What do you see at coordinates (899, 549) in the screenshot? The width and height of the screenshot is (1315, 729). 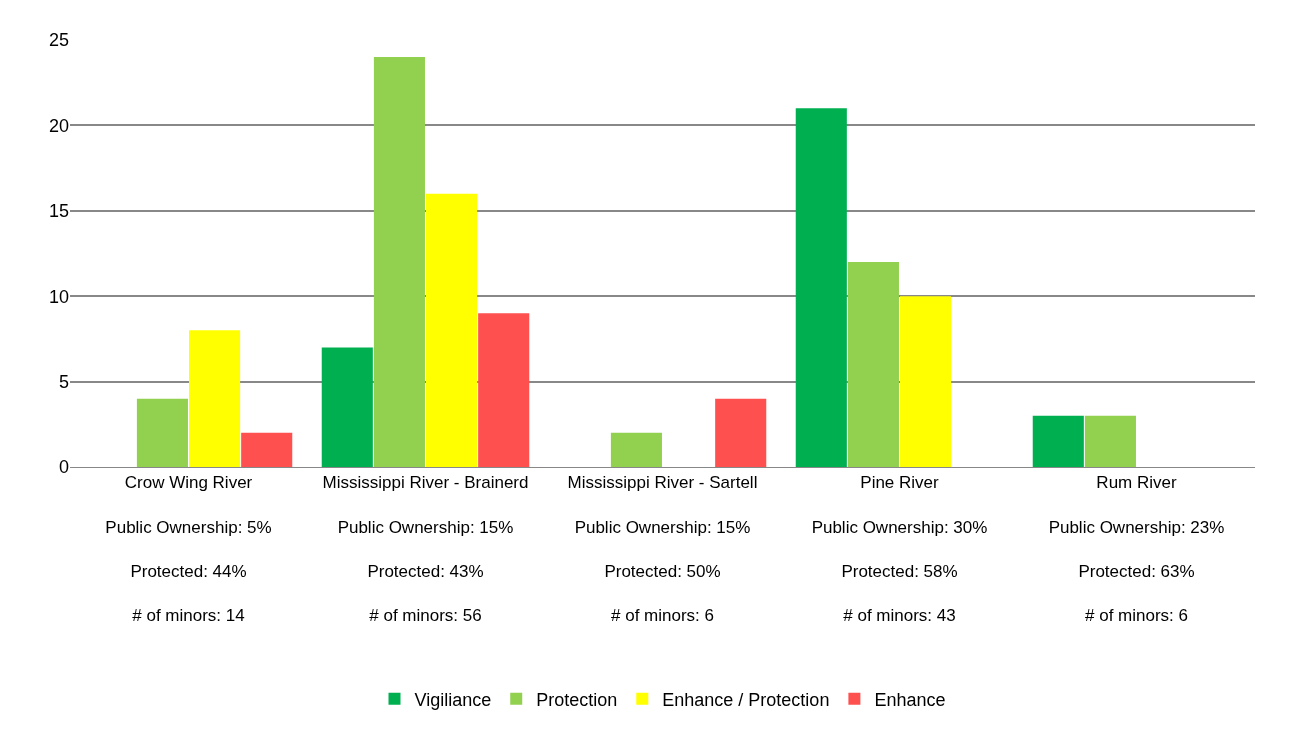 I see `category-label: Pine River Public Ownership: 30% Protected: 58% # of minors: 43` at bounding box center [899, 549].